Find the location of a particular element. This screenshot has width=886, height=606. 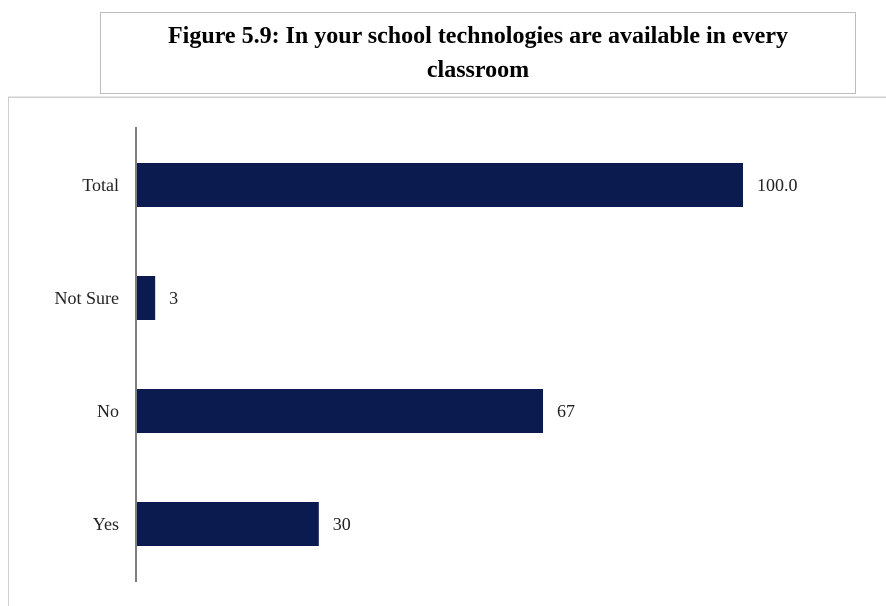

category-label-not-sure: Not Sure is located at coordinates (87, 298).